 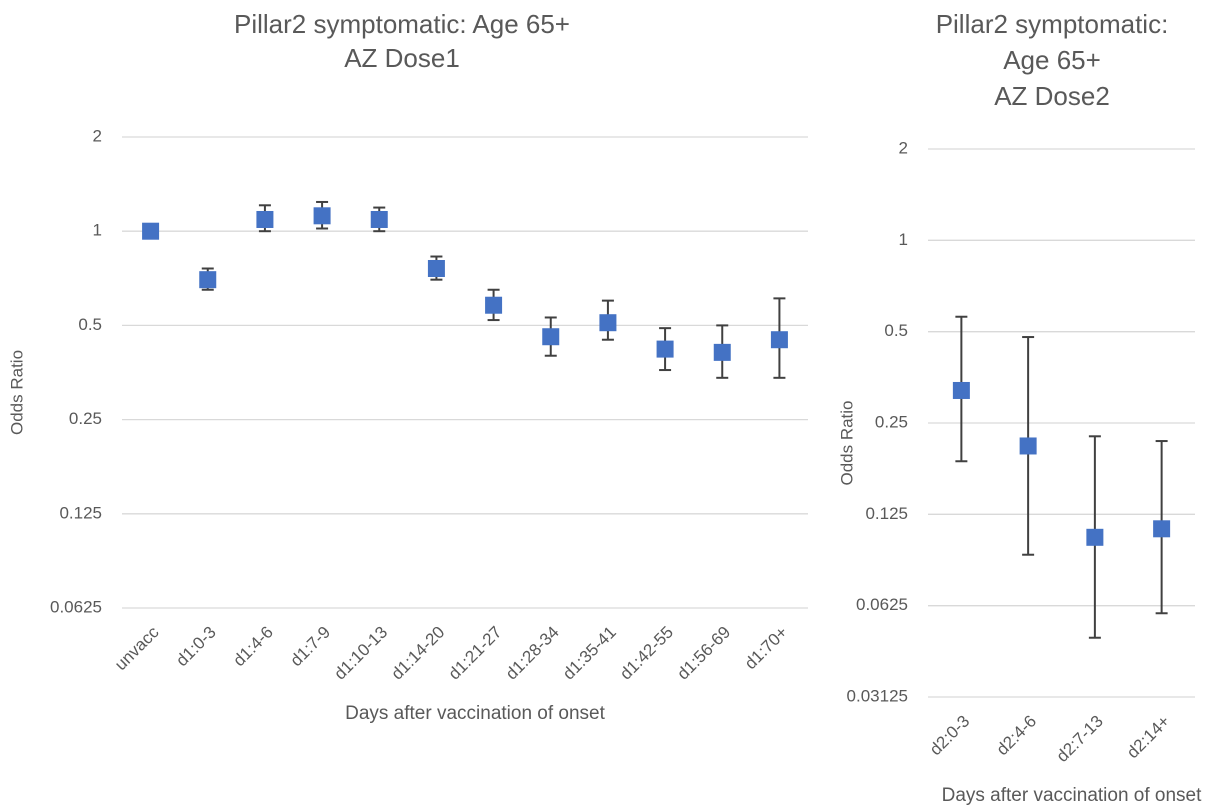 What do you see at coordinates (1080, 739) in the screenshot?
I see `x-tick-label: d2:7-13` at bounding box center [1080, 739].